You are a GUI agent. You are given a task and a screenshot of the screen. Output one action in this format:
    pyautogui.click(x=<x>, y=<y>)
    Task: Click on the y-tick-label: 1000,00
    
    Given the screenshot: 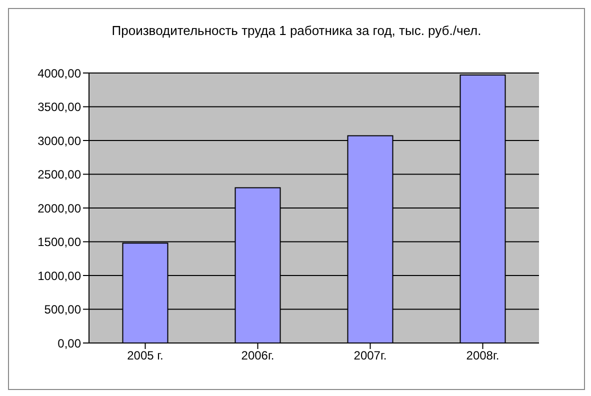 What is the action you would take?
    pyautogui.click(x=60, y=275)
    